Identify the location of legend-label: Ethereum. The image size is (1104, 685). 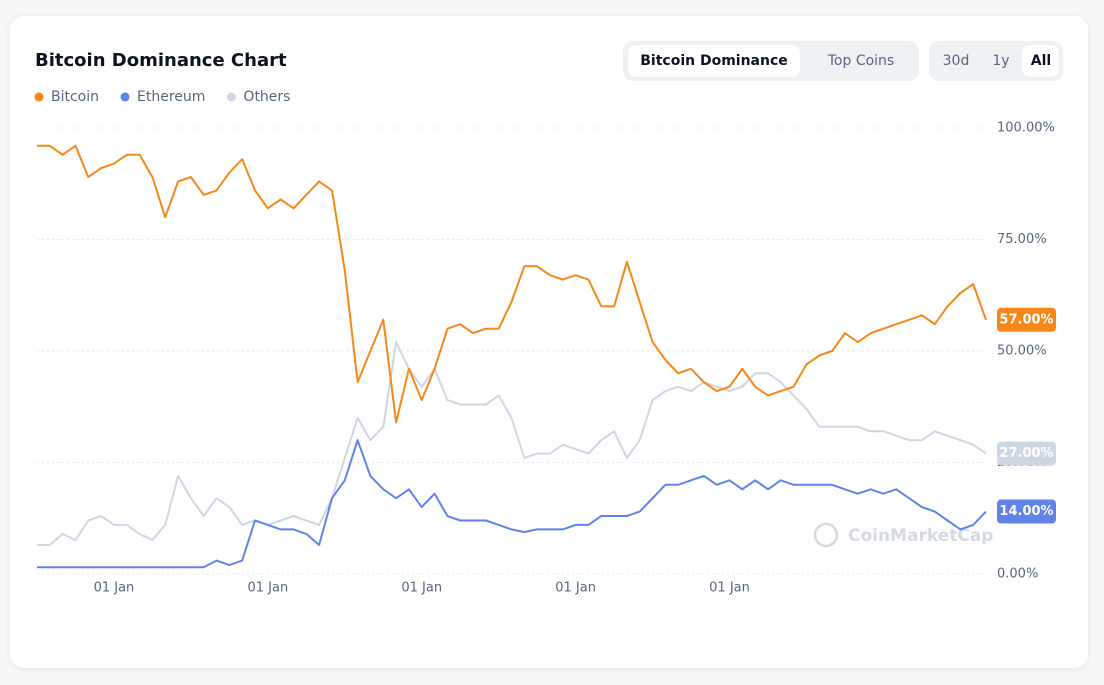
(171, 97).